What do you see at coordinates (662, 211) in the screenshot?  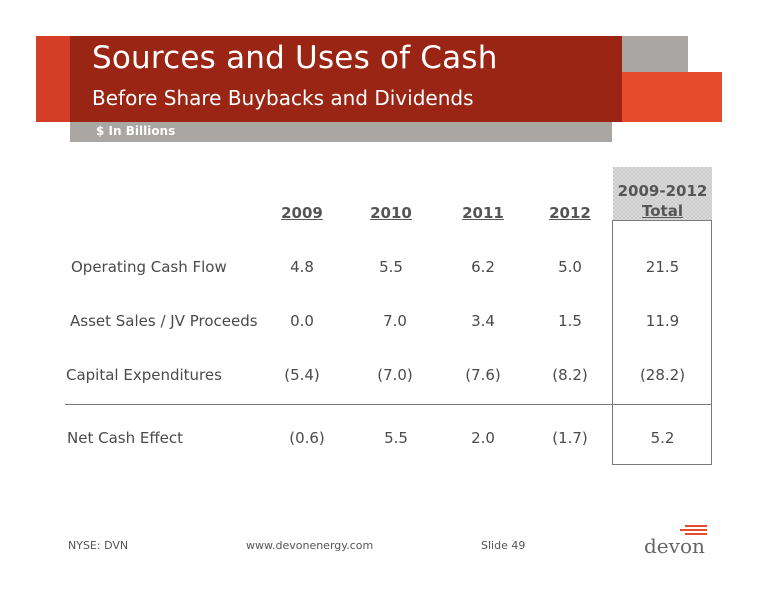 I see `total-header-label: Total` at bounding box center [662, 211].